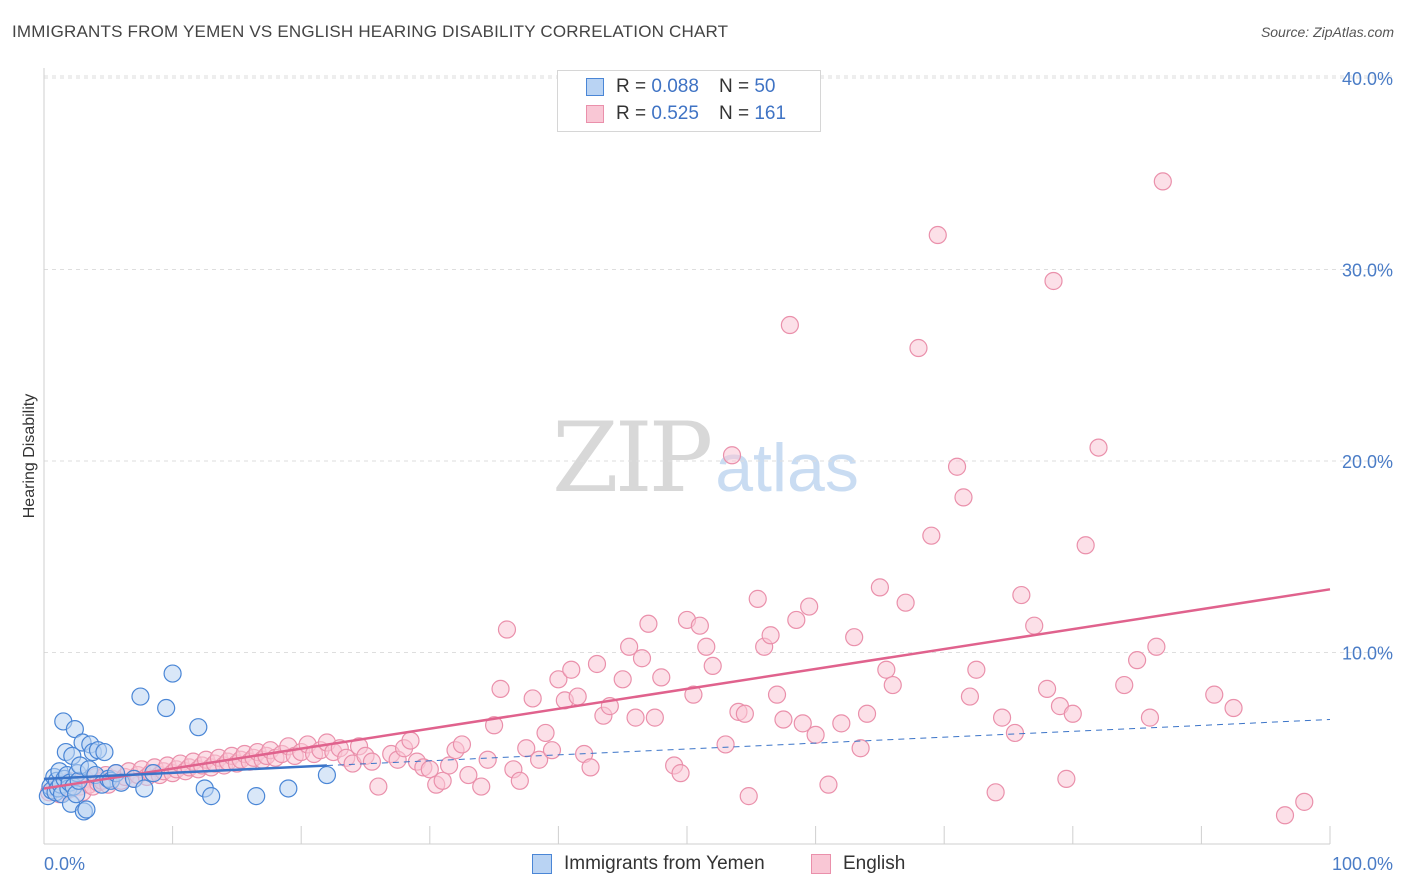 The image size is (1406, 892). What do you see at coordinates (664, 863) in the screenshot?
I see `bottom-legend-label-yemen: Immigrants from Yemen` at bounding box center [664, 863].